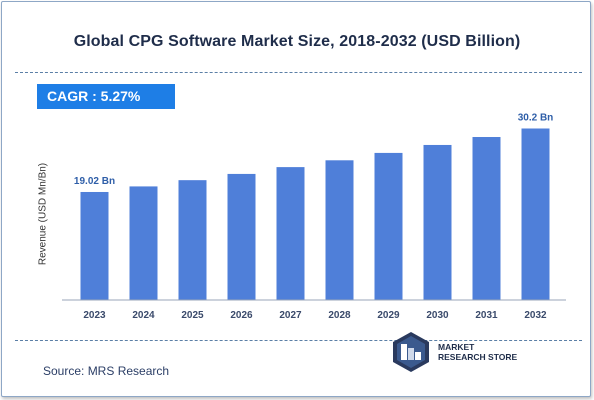  What do you see at coordinates (241, 236) in the screenshot?
I see `bar-2026` at bounding box center [241, 236].